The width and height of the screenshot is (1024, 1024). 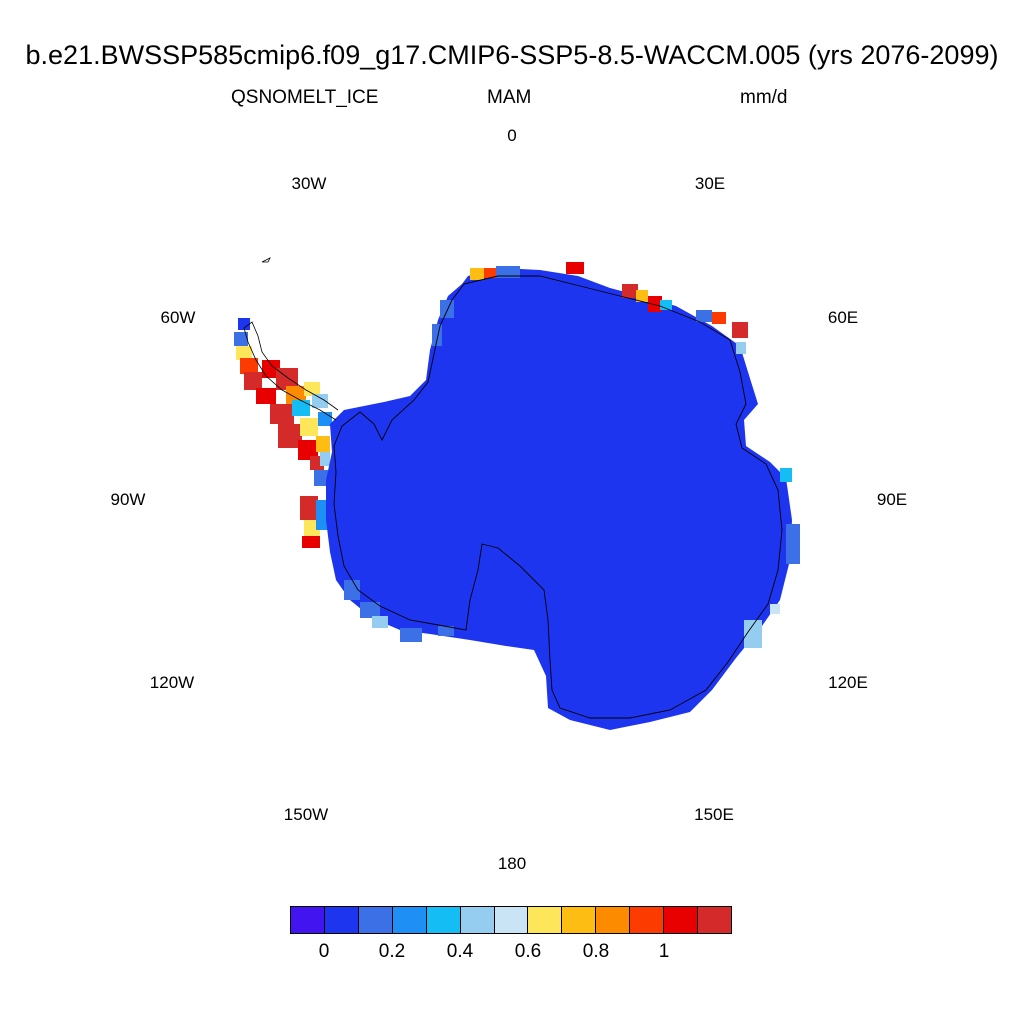 I want to click on lon-label-120w: 120W, so click(x=172, y=682).